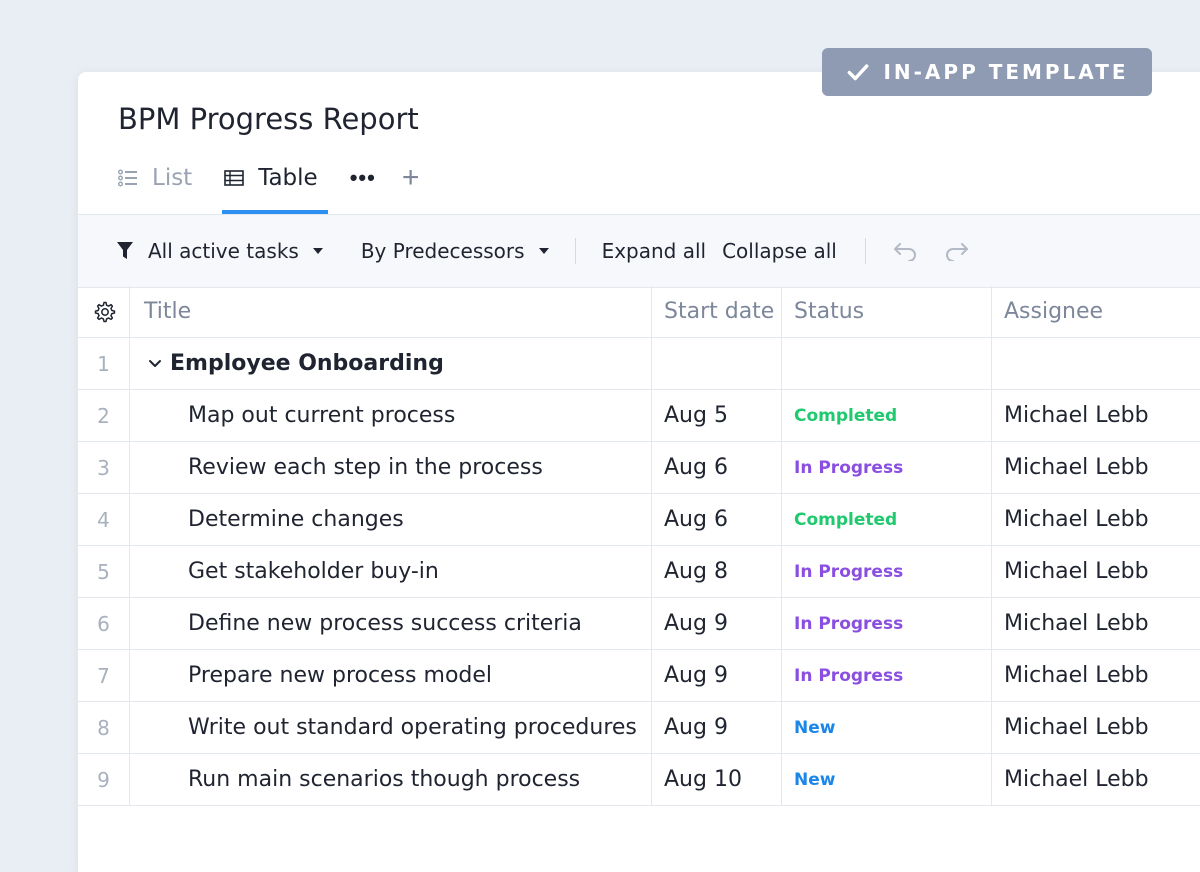  What do you see at coordinates (391, 675) in the screenshot?
I see `task-title-cell: Prepare new process model` at bounding box center [391, 675].